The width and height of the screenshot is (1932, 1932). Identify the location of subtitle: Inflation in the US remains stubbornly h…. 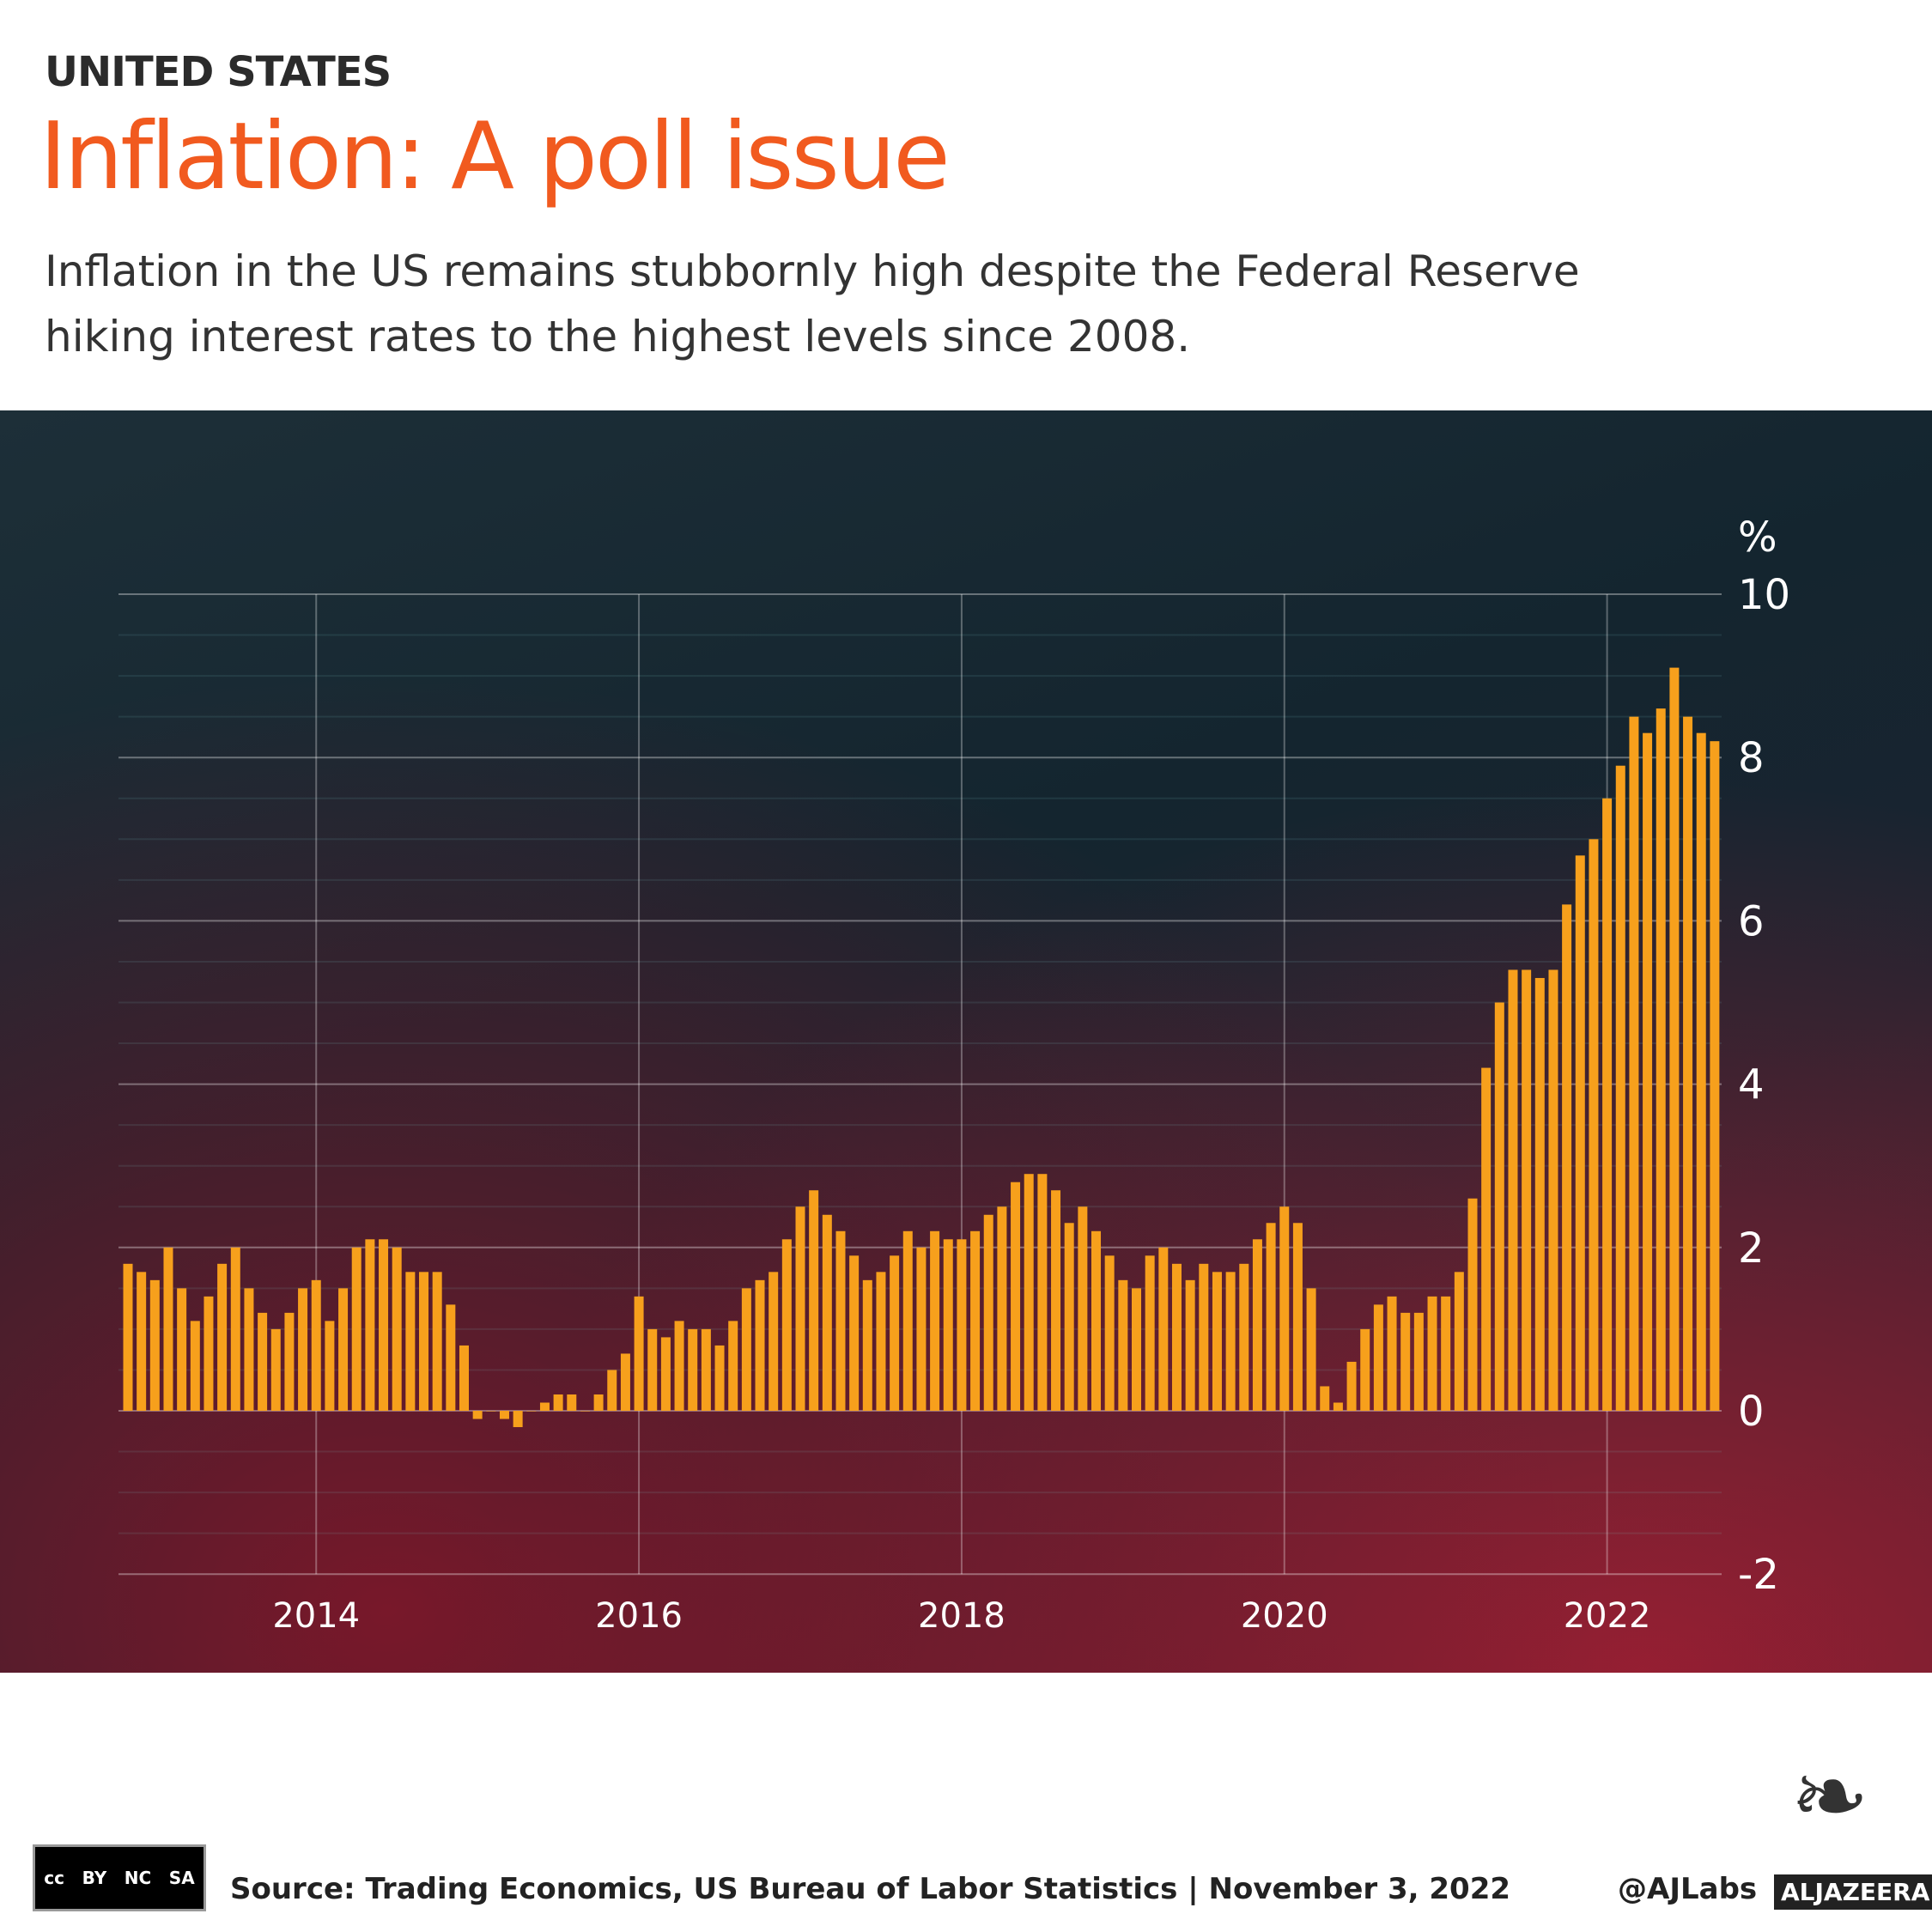
(903, 304).